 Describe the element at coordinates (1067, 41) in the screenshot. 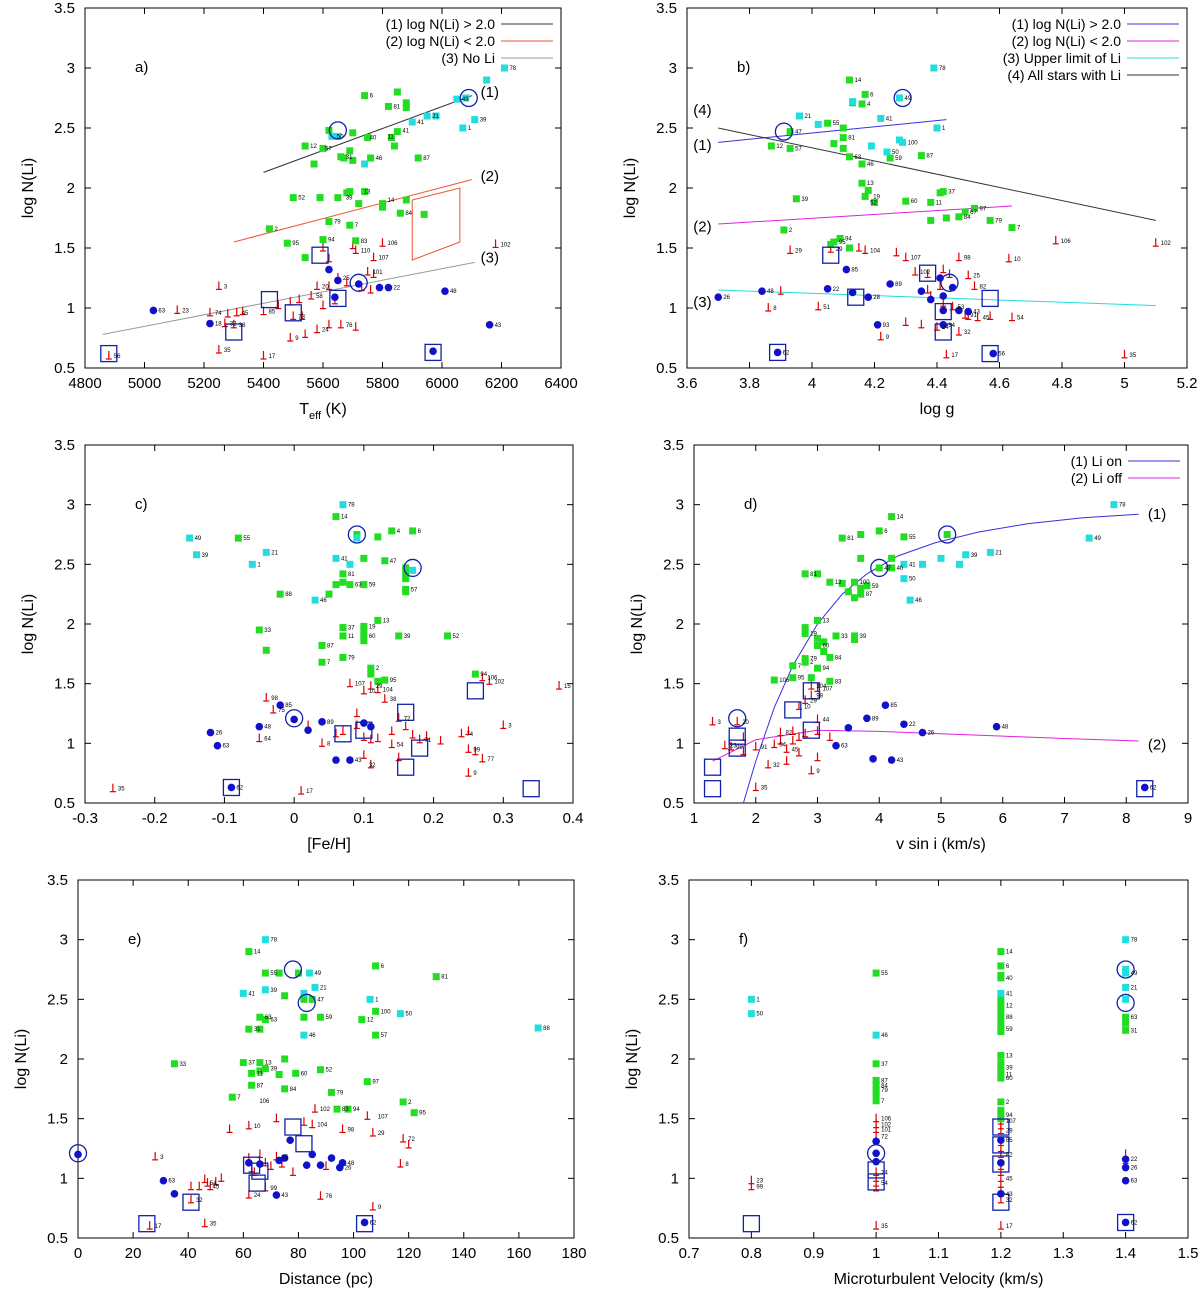

I see `legend-label: (2) log N(Li) < 2.0` at that location.